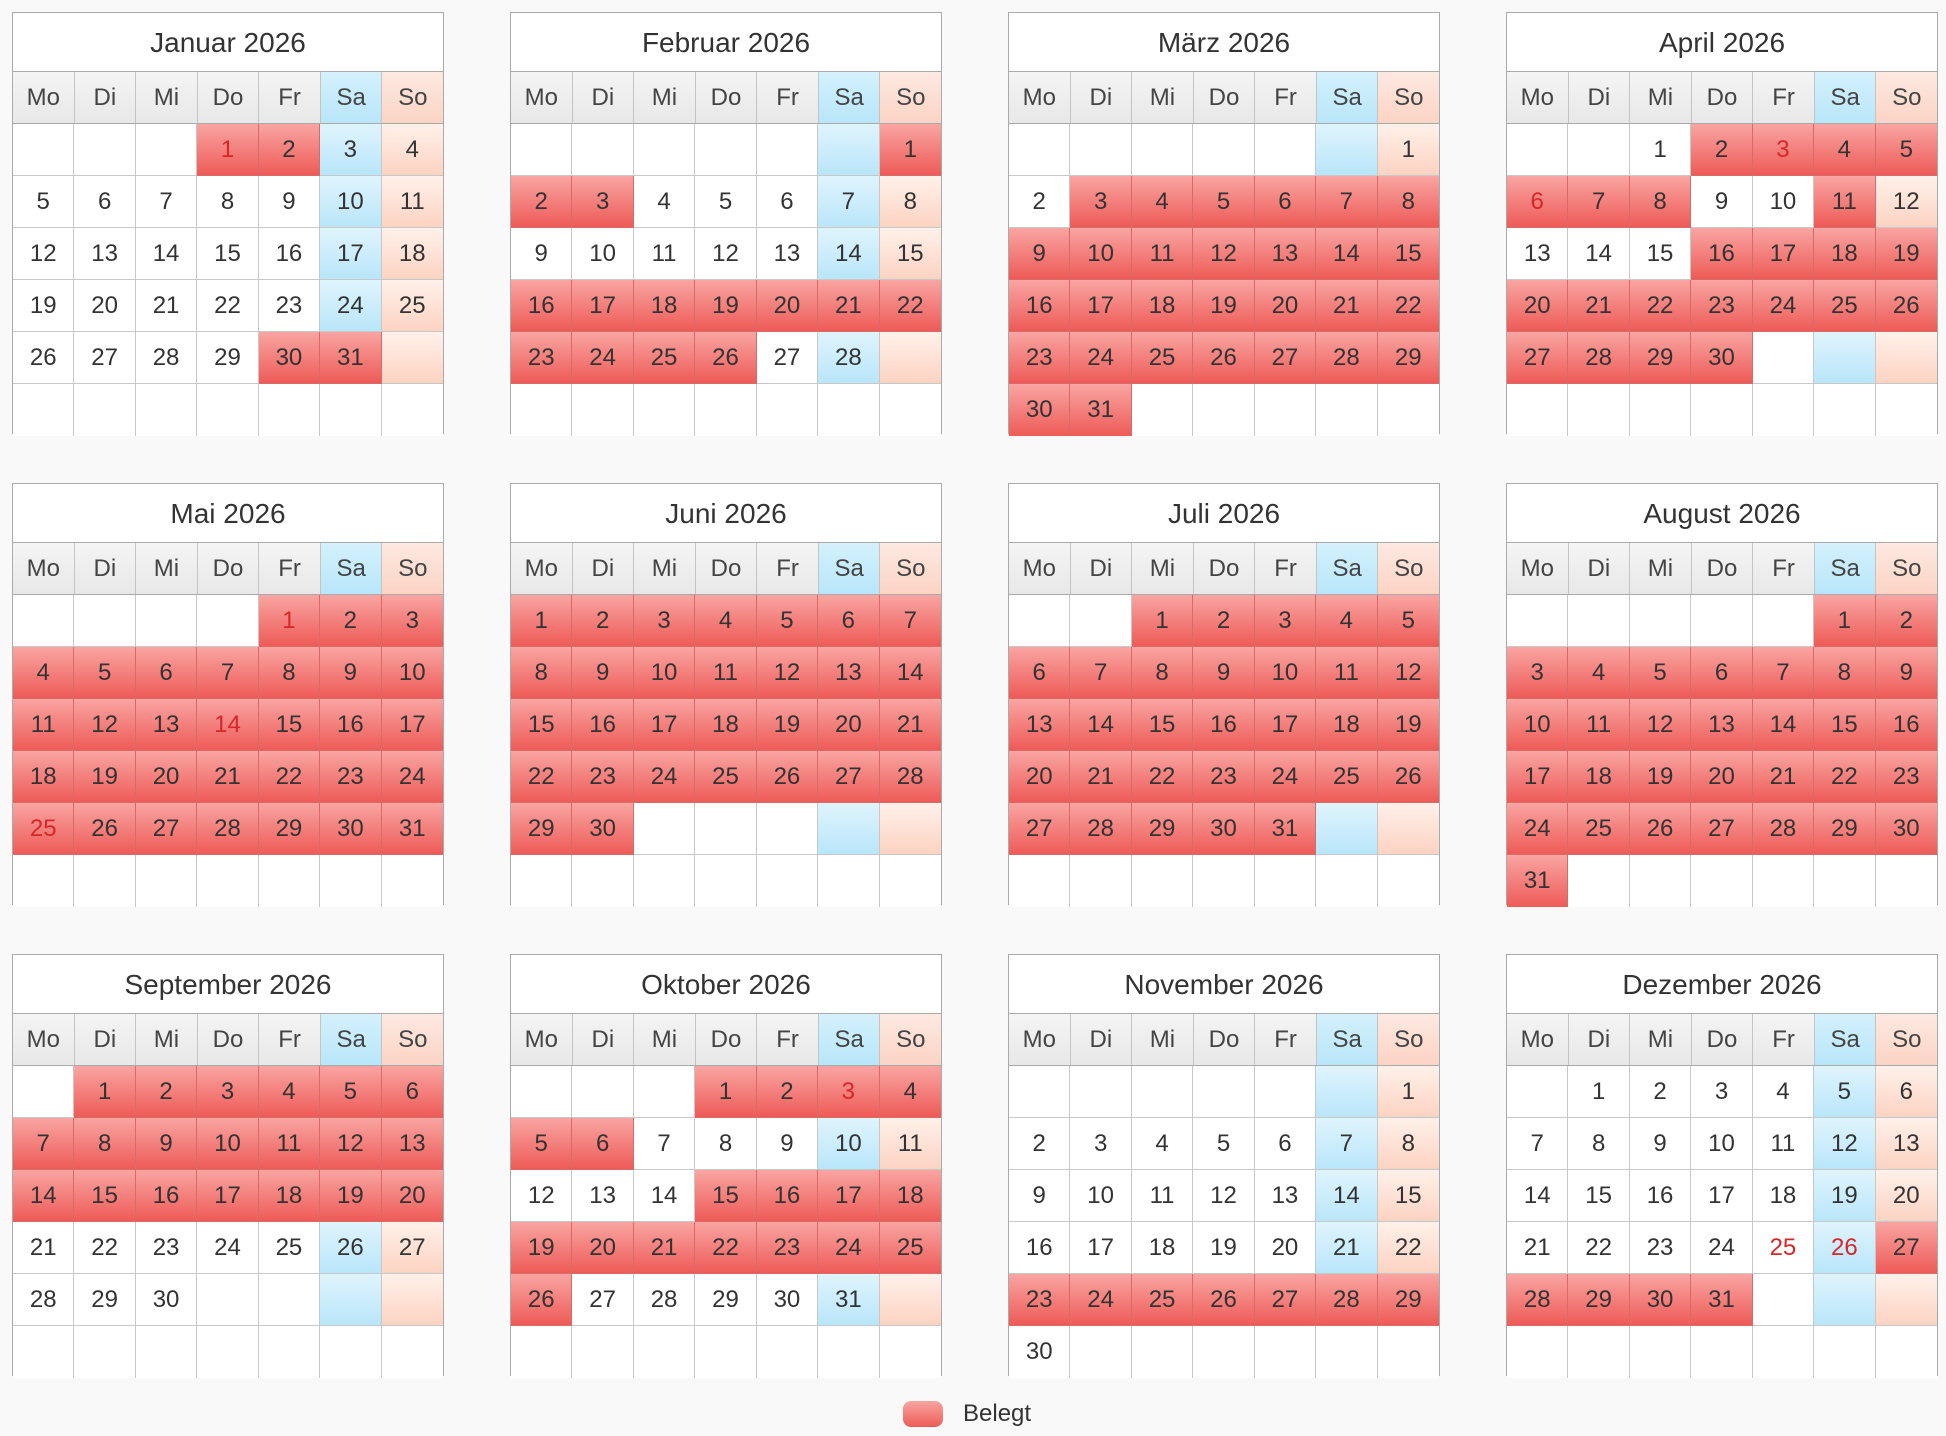 The height and width of the screenshot is (1436, 1946). I want to click on day-cell: 23, so click(289, 306).